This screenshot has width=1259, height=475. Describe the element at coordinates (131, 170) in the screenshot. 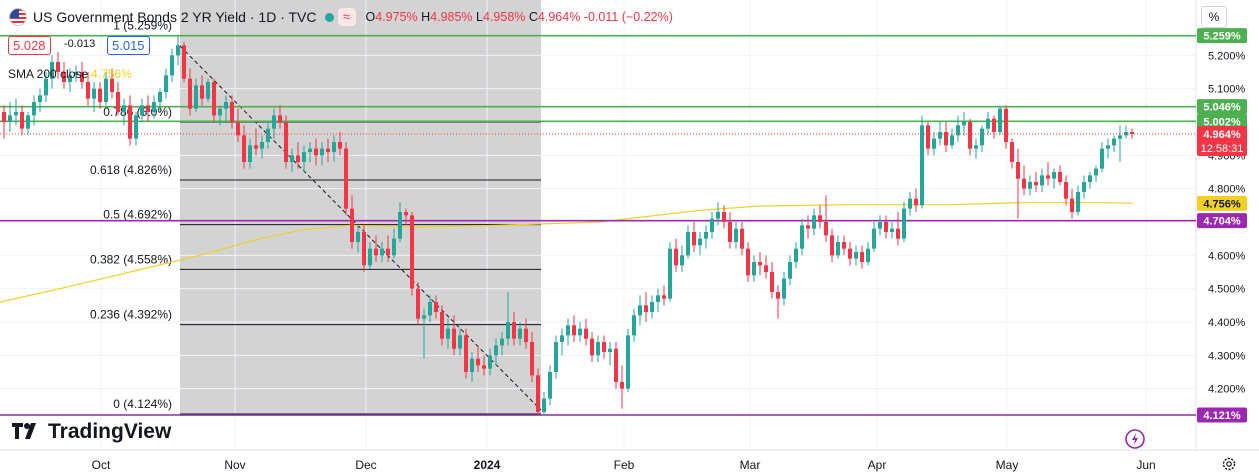

I see `fib-label: 0.618 (4.826%)` at that location.